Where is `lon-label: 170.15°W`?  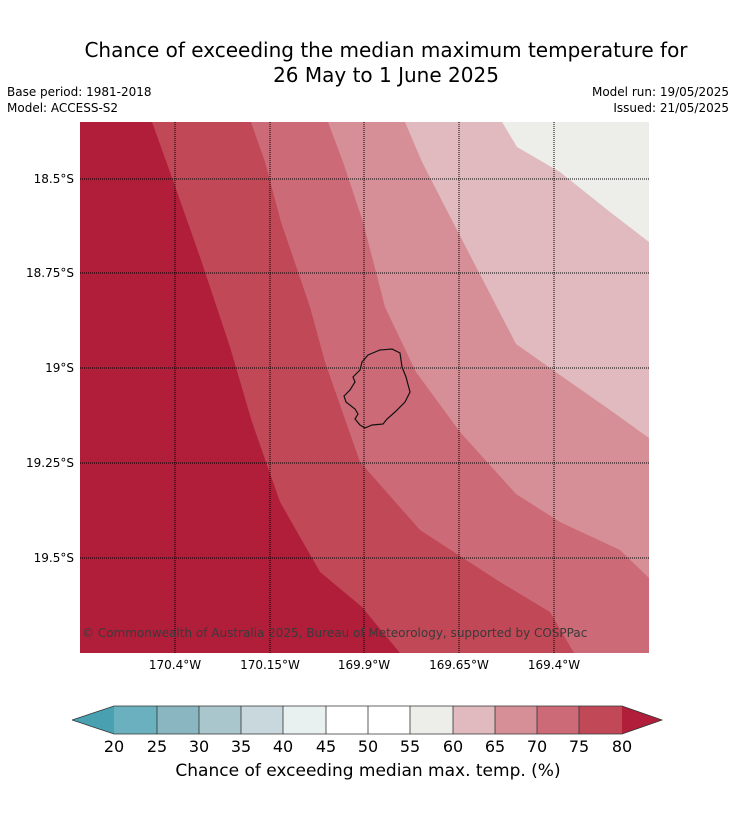 lon-label: 170.15°W is located at coordinates (270, 665).